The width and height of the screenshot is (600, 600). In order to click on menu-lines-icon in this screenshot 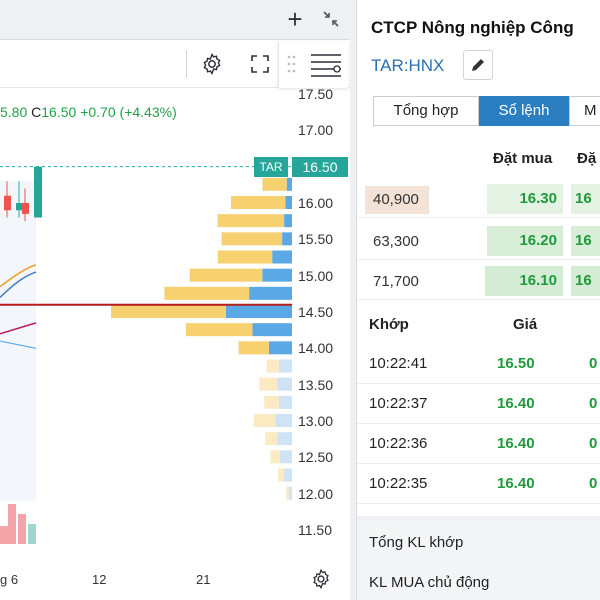, I will do `click(326, 67)`.